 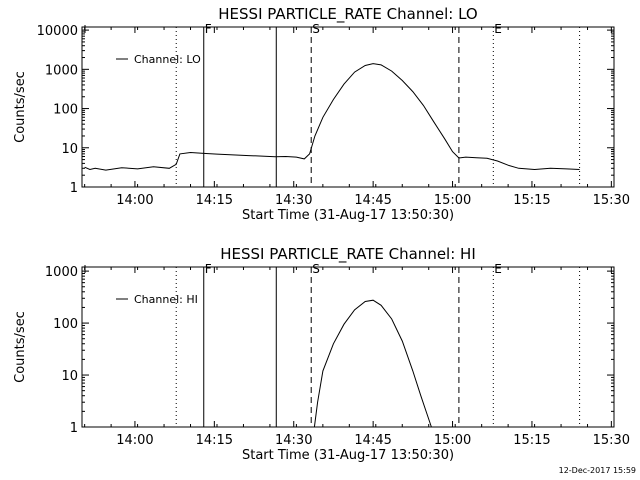 I want to click on legend-label: Channel: LO, so click(x=167, y=59).